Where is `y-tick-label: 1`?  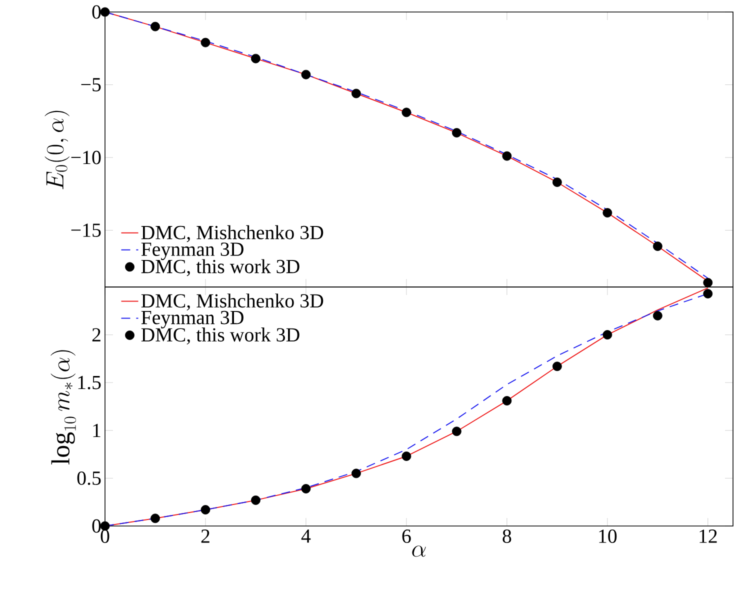
y-tick-label: 1 is located at coordinates (96, 430).